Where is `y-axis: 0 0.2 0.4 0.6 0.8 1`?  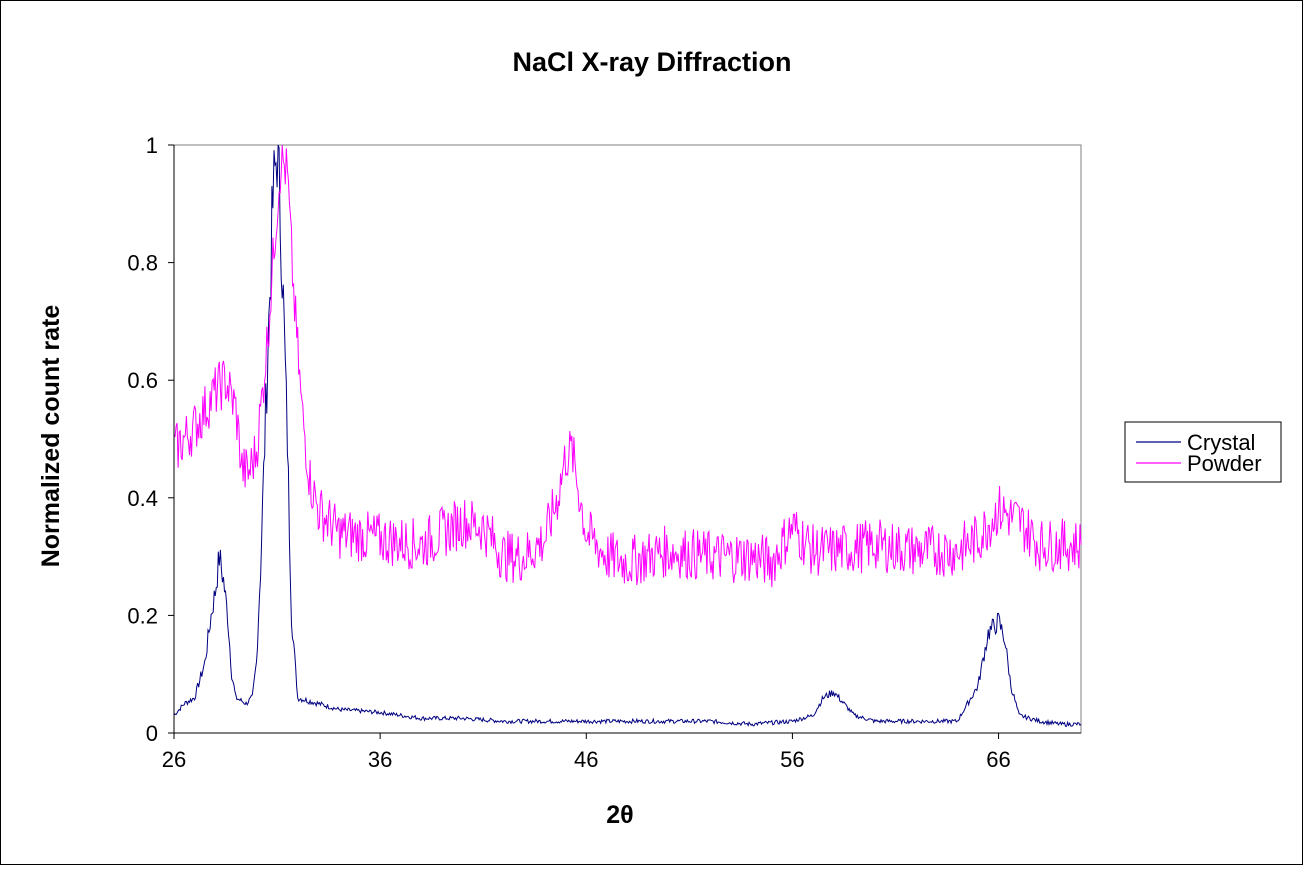 y-axis: 0 0.2 0.4 0.6 0.8 1 is located at coordinates (150, 439).